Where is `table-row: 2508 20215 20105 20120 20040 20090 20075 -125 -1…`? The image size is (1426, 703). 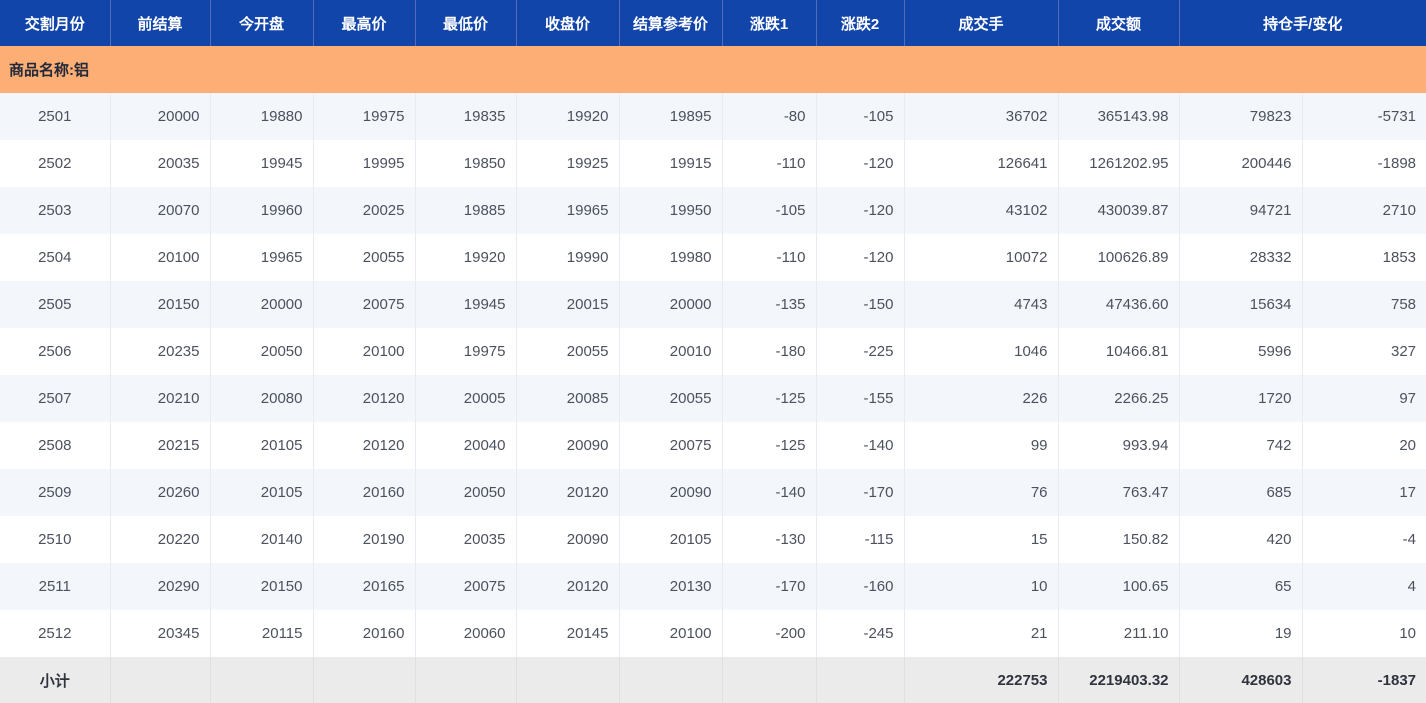
table-row: 2508 20215 20105 20120 20040 20090 20075 -125 -1… is located at coordinates (713, 445).